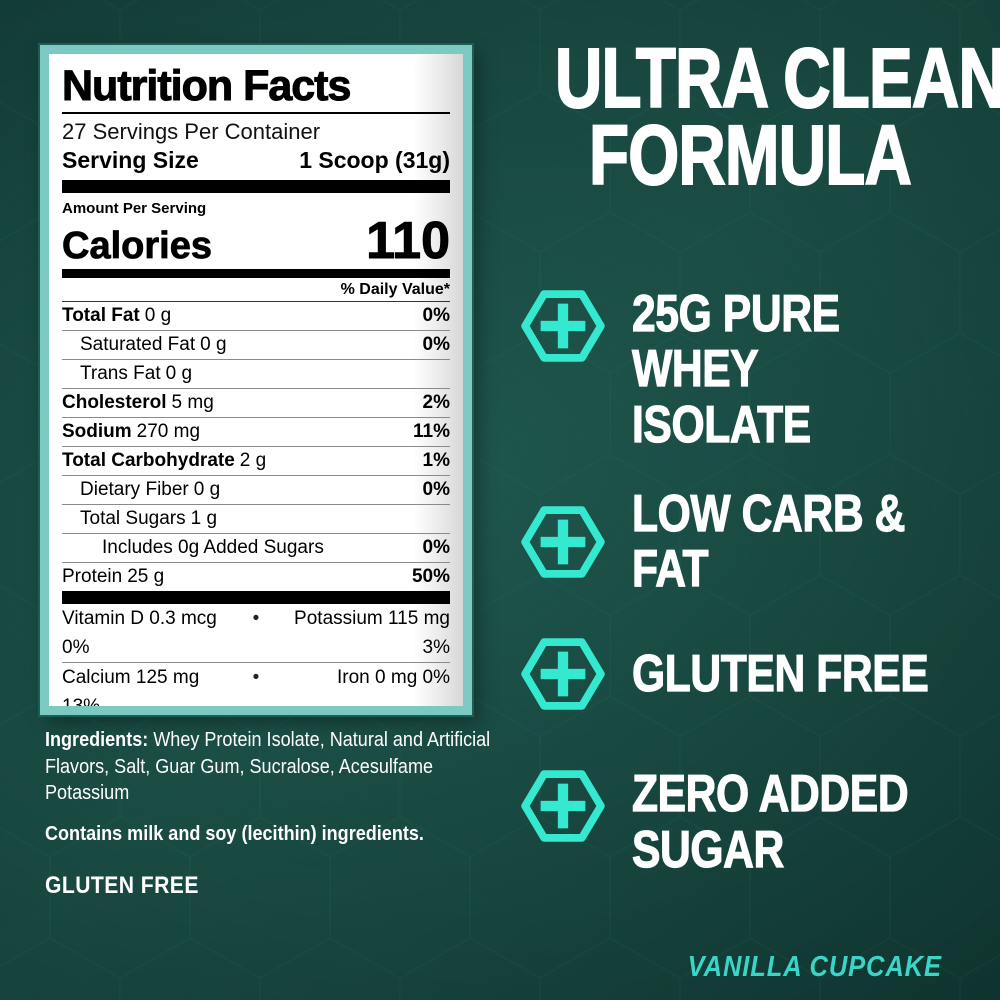  What do you see at coordinates (781, 673) in the screenshot?
I see `feature-bullet-label: GLUTEN FREE` at bounding box center [781, 673].